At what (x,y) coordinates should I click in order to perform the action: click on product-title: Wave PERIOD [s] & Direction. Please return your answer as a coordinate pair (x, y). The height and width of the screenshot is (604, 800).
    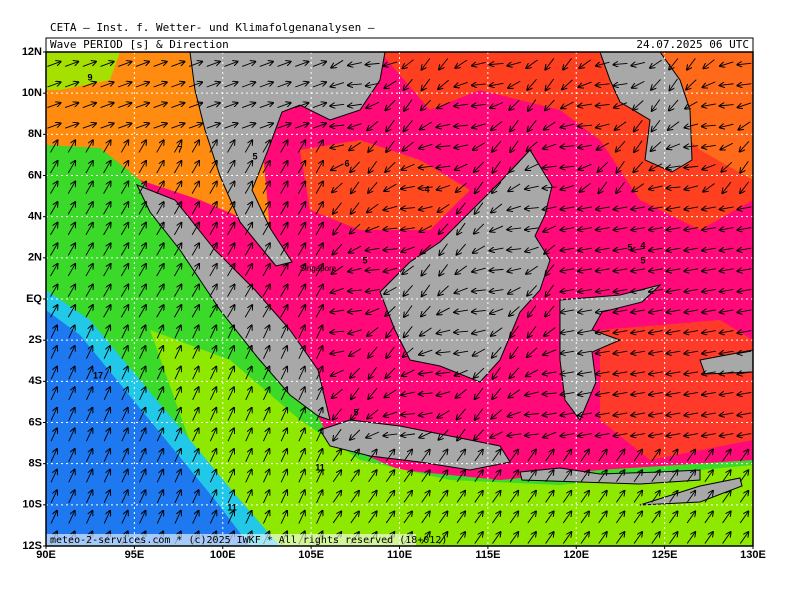
    Looking at the image, I should click on (139, 44).